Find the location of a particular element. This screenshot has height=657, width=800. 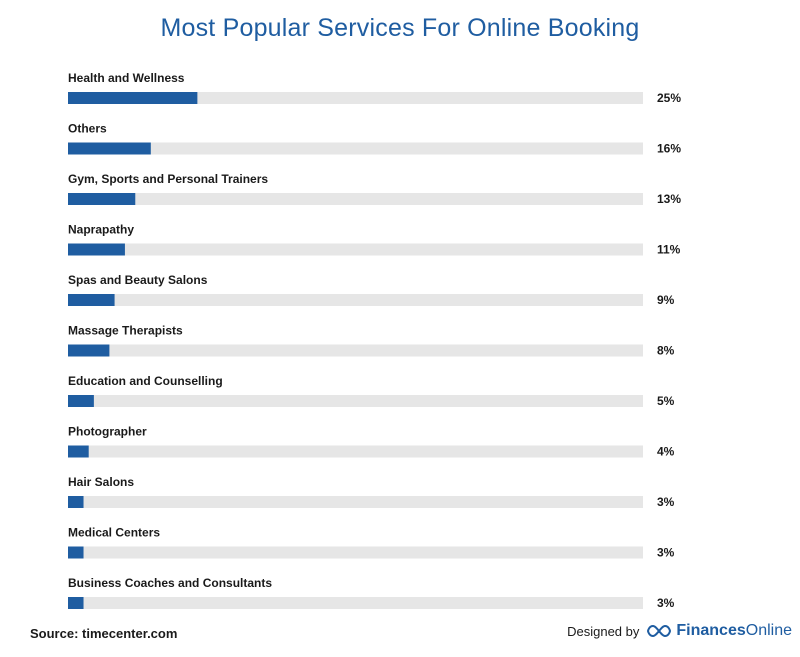

category-label: Photographer is located at coordinates (107, 432).